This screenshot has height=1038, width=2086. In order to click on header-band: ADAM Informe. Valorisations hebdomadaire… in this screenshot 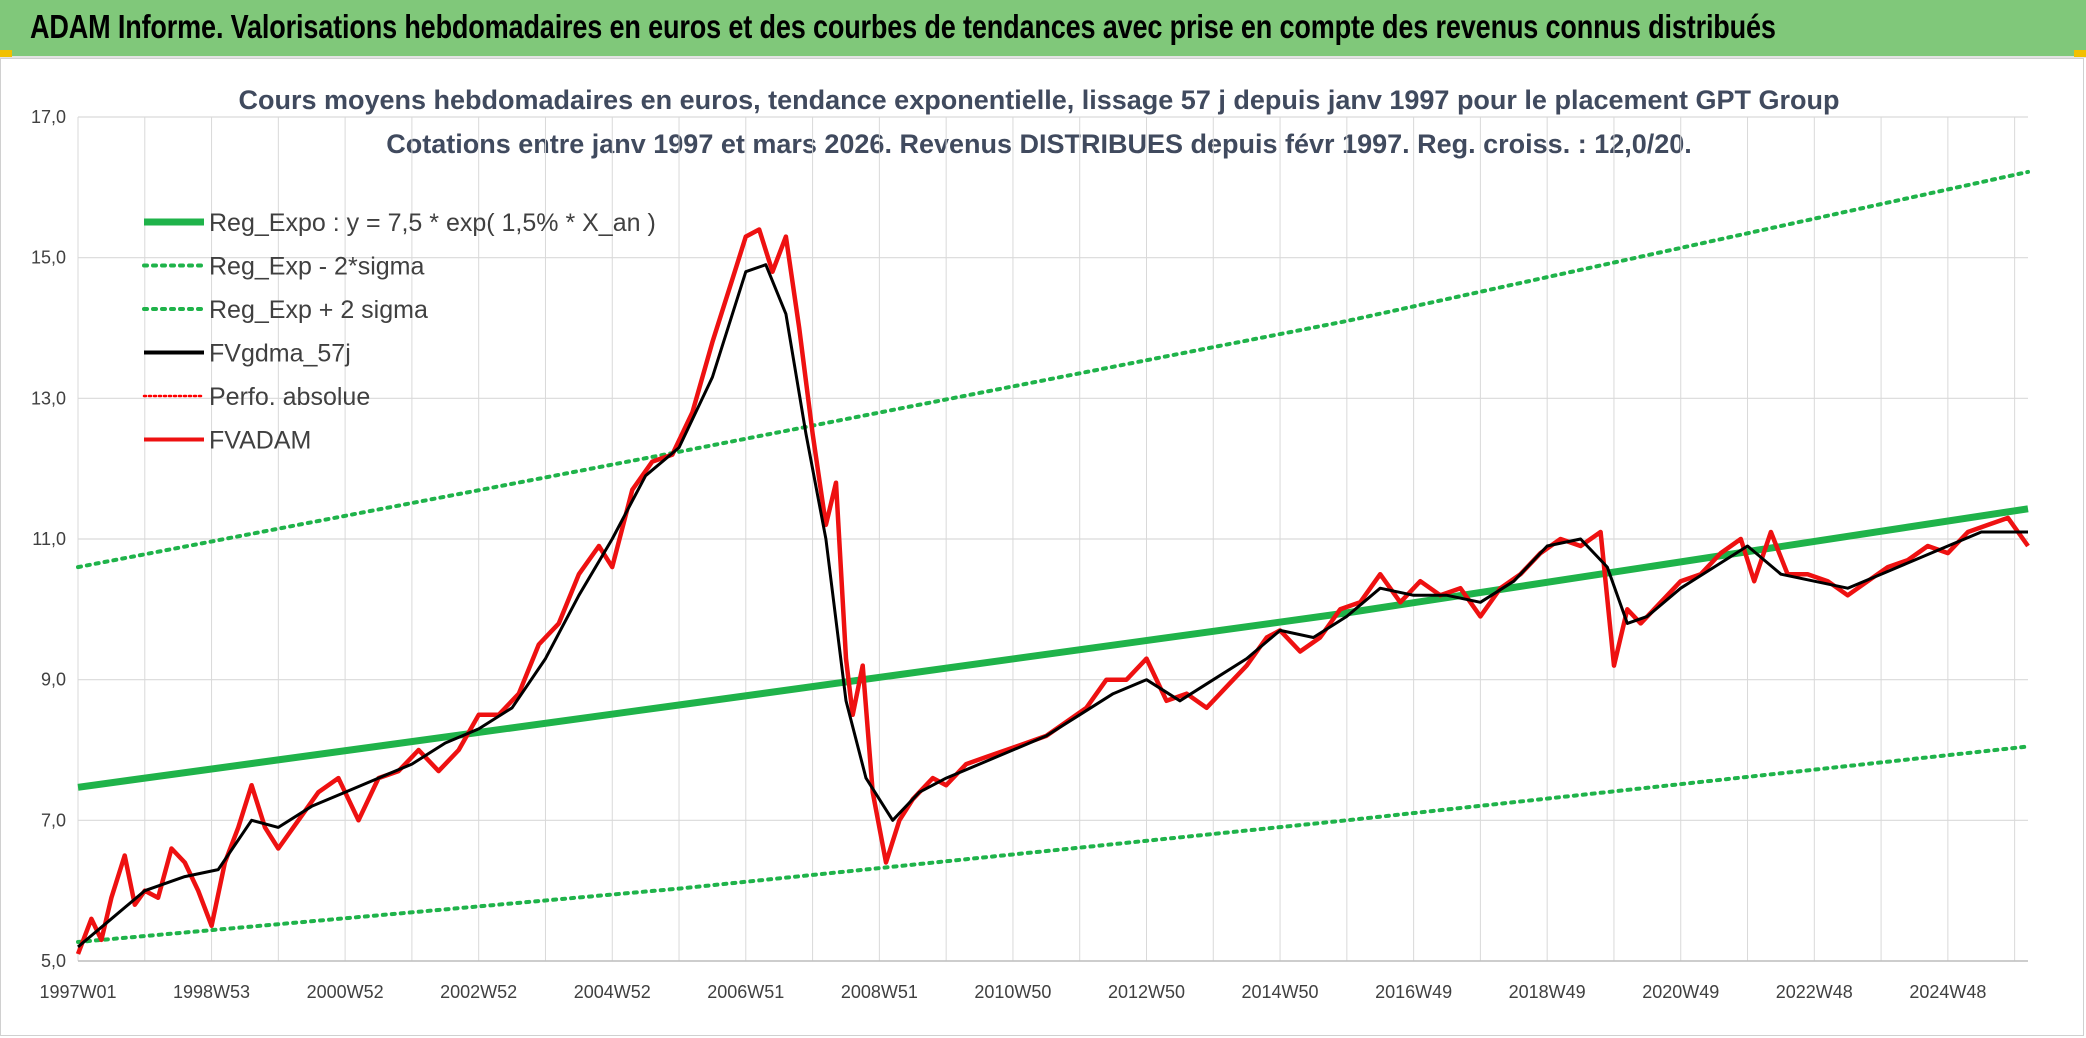, I will do `click(1043, 29)`.